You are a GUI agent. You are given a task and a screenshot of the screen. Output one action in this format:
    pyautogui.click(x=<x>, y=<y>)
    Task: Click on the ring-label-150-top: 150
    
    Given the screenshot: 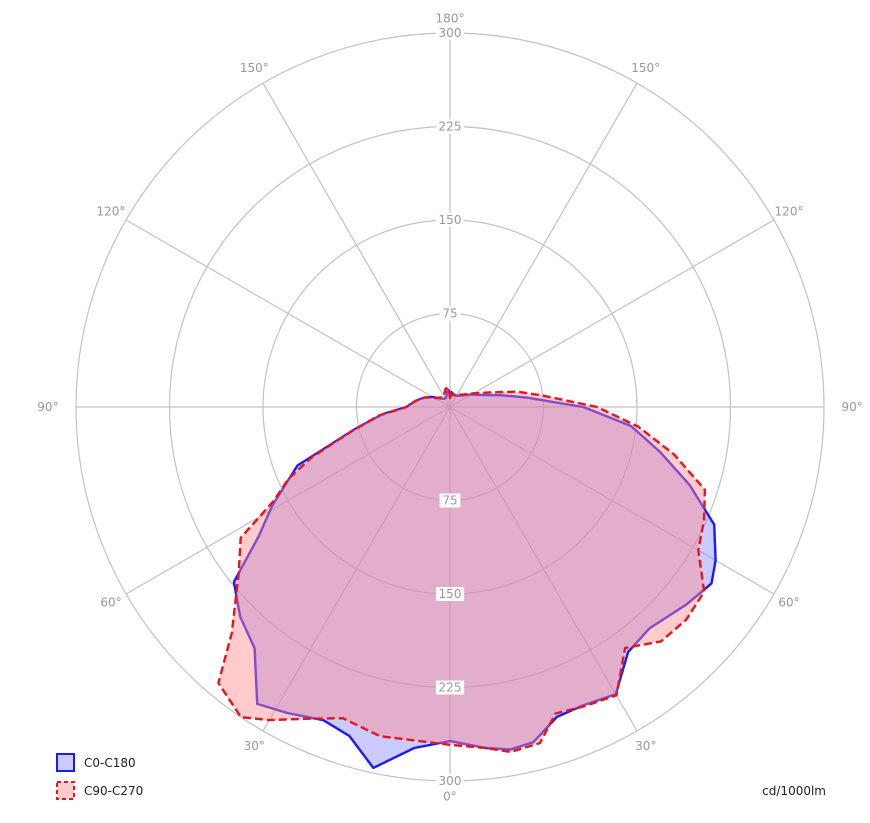 What is the action you would take?
    pyautogui.click(x=450, y=220)
    